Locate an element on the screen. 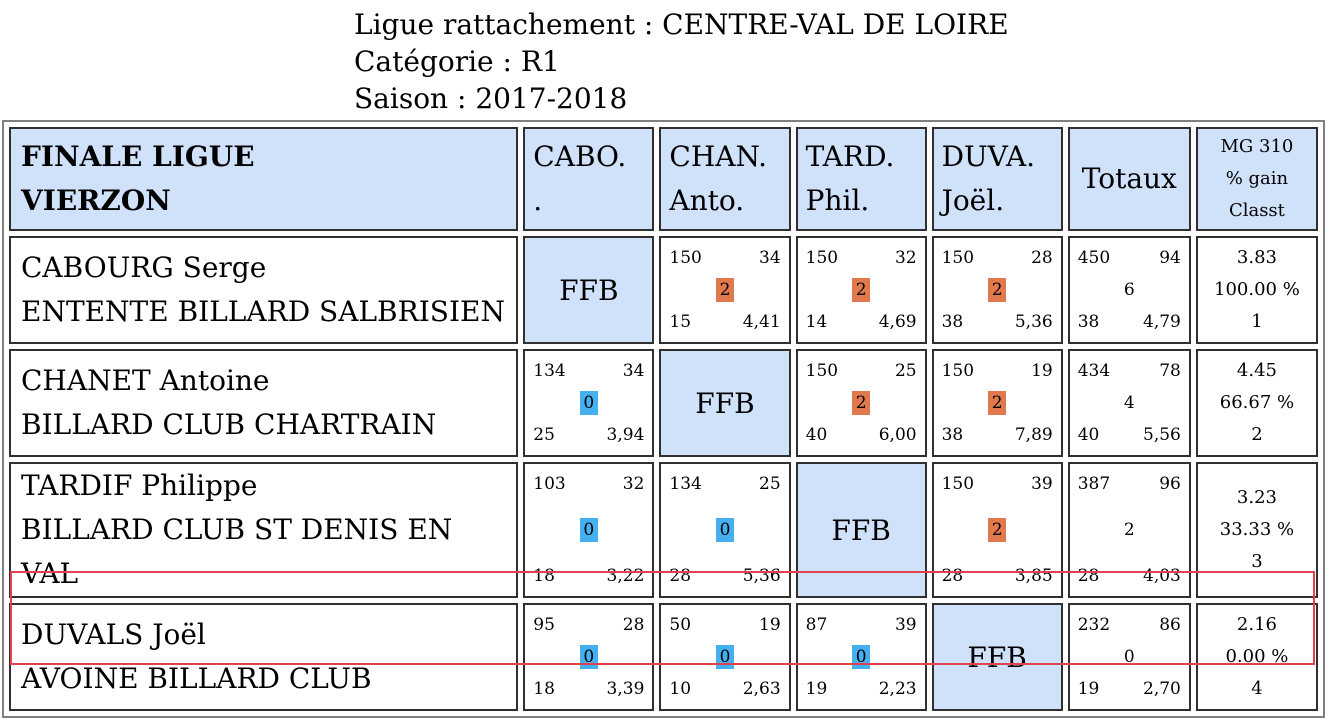 This screenshot has width=1325, height=718. summary-cell: 3.23 33.33 % 3 is located at coordinates (1256, 530).